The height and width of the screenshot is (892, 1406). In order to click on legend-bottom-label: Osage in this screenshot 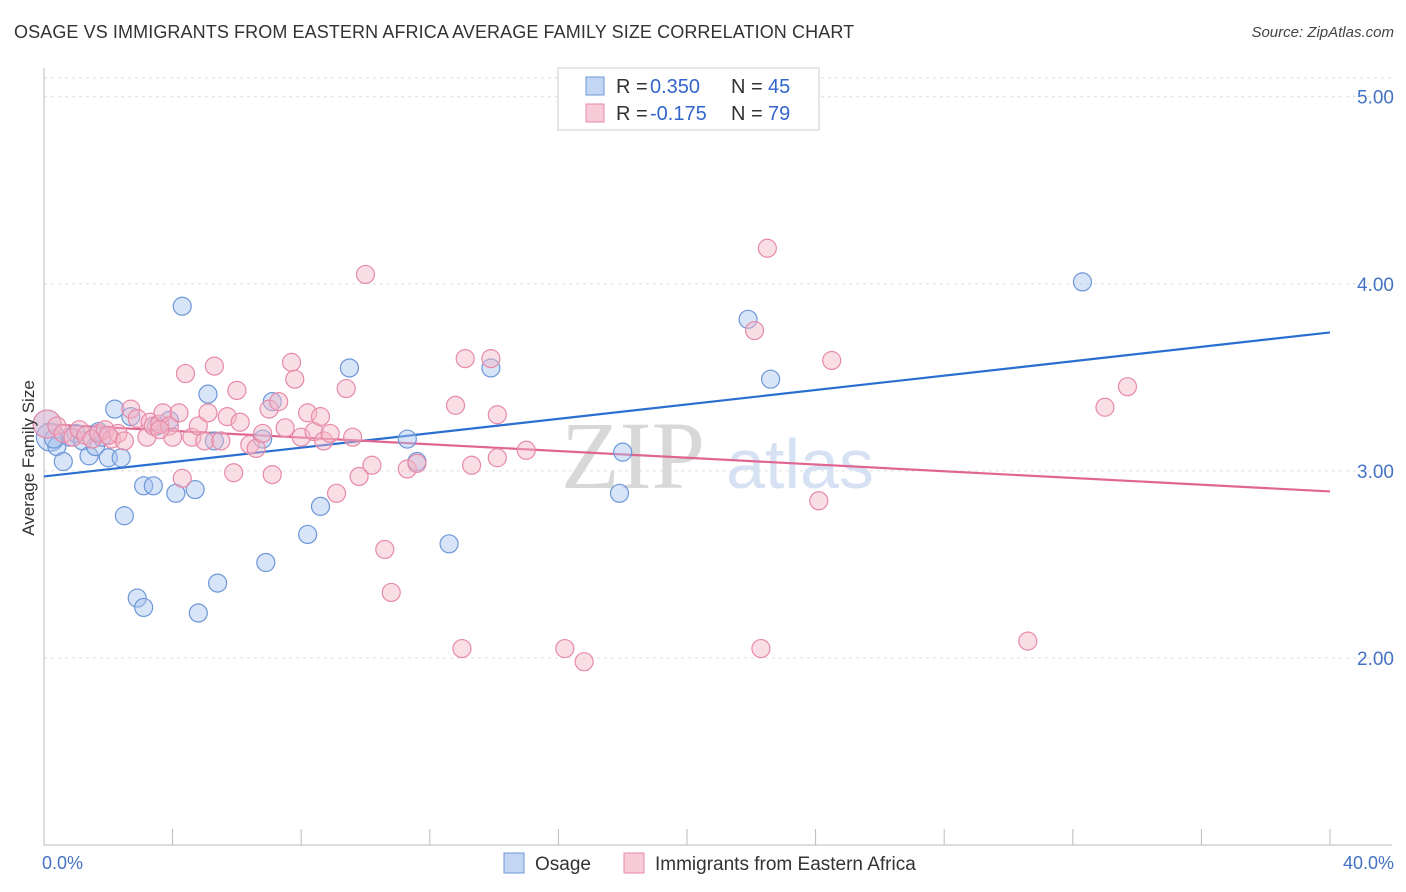, I will do `click(563, 864)`.